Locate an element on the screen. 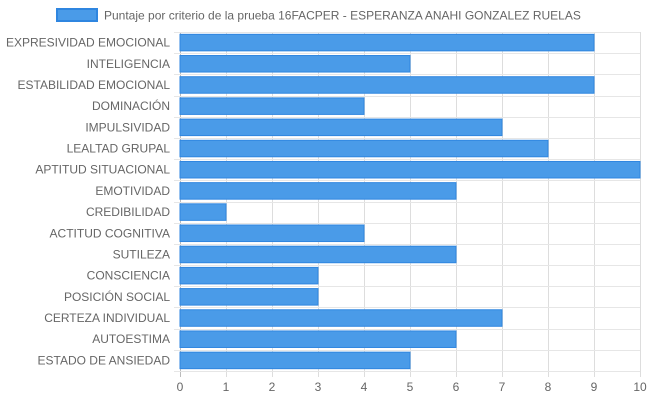  category-label: APTITUD SITUACIONAL is located at coordinates (102, 170).